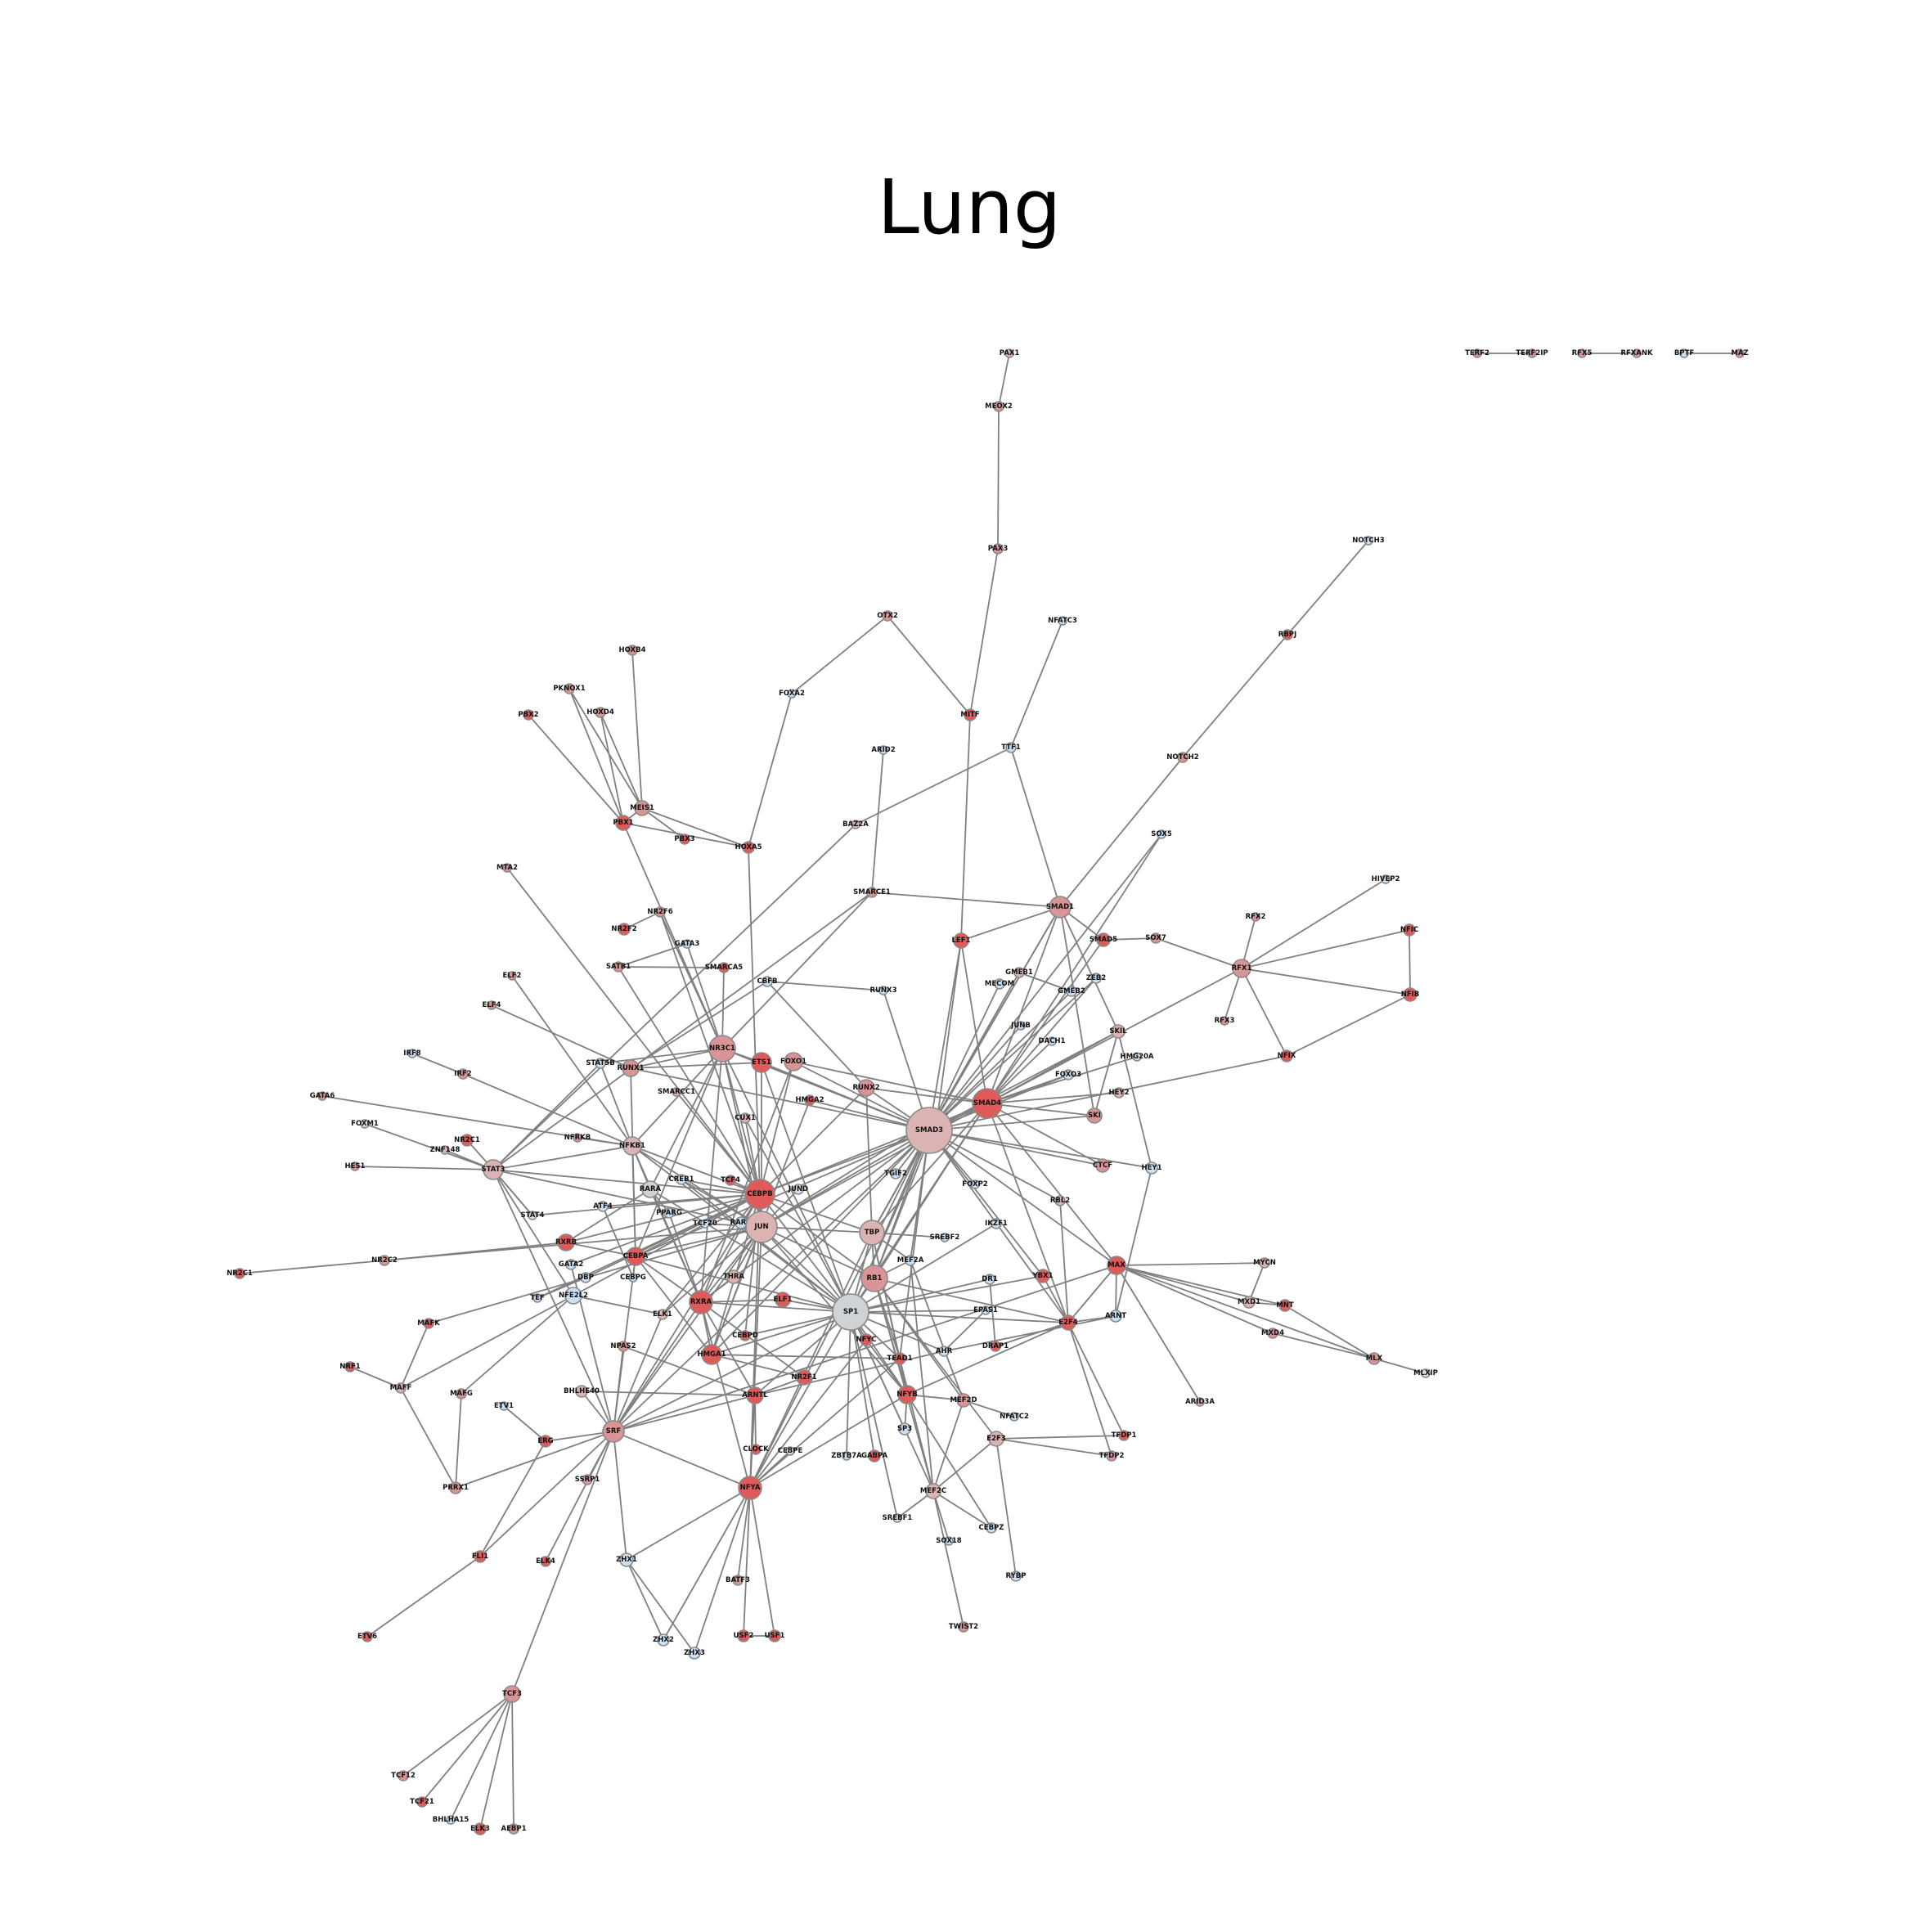 The width and height of the screenshot is (1932, 1932). I want to click on node-nfatc2: NFATC2, so click(1015, 1417).